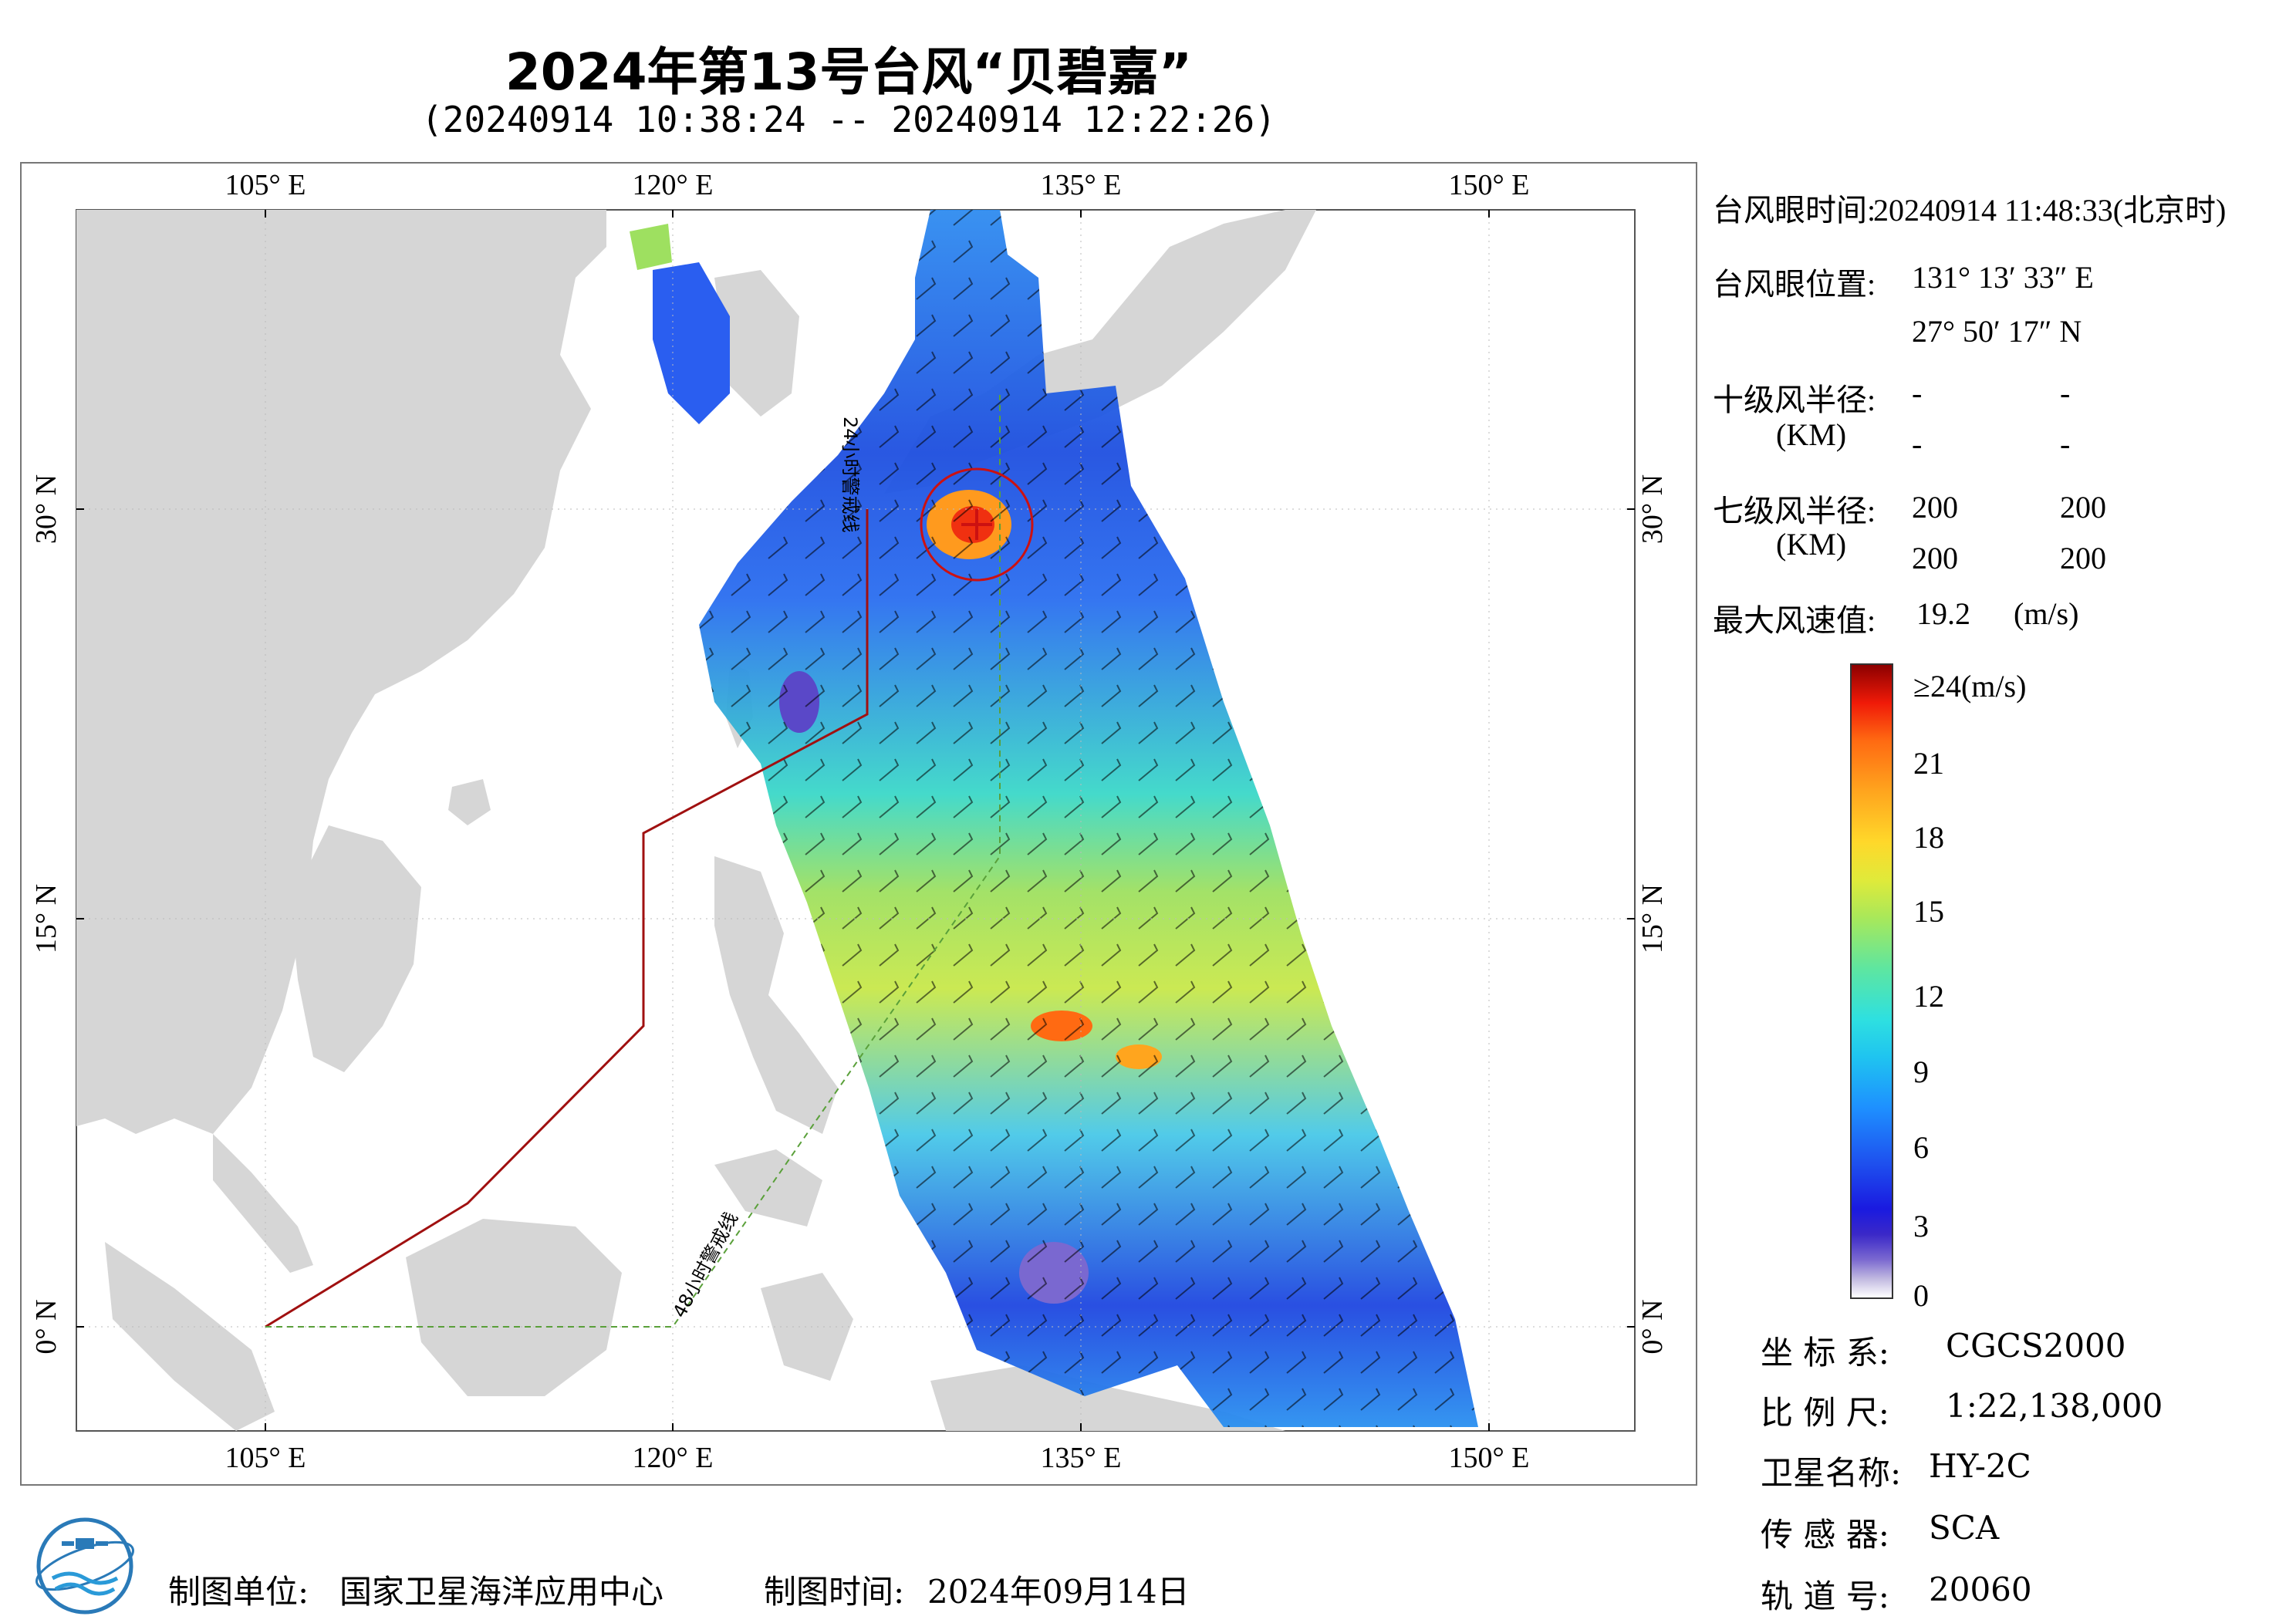  Describe the element at coordinates (848, 119) in the screenshot. I see `time-range-subtitle: (20240914 10:38:24 -- 20240914 12:22:26)` at that location.